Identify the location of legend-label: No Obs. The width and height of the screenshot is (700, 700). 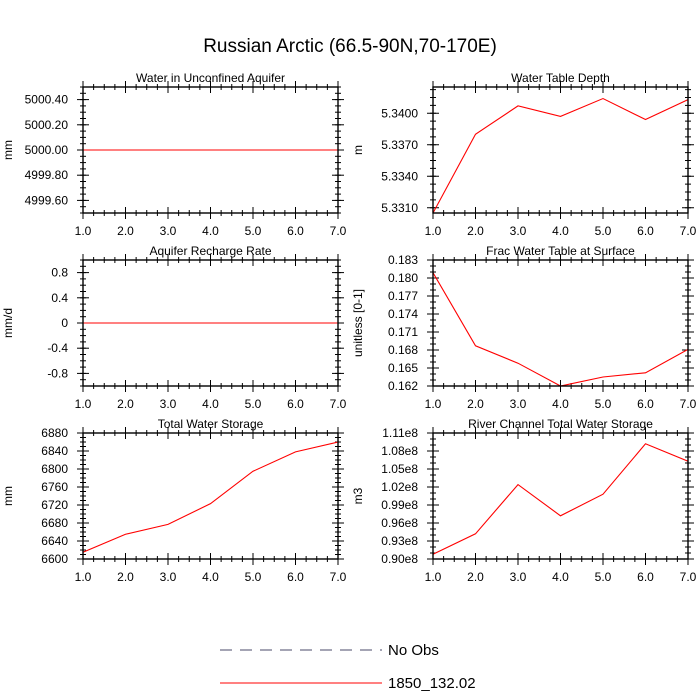
(413, 650).